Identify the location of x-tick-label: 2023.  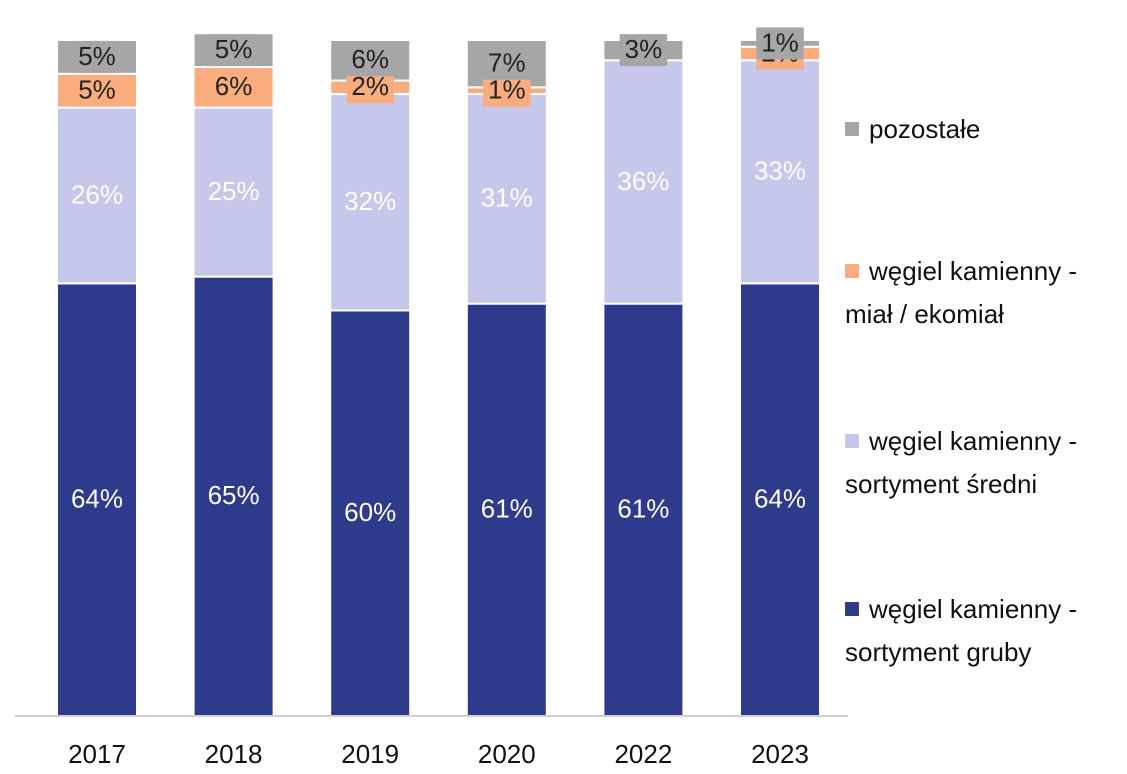
(780, 754).